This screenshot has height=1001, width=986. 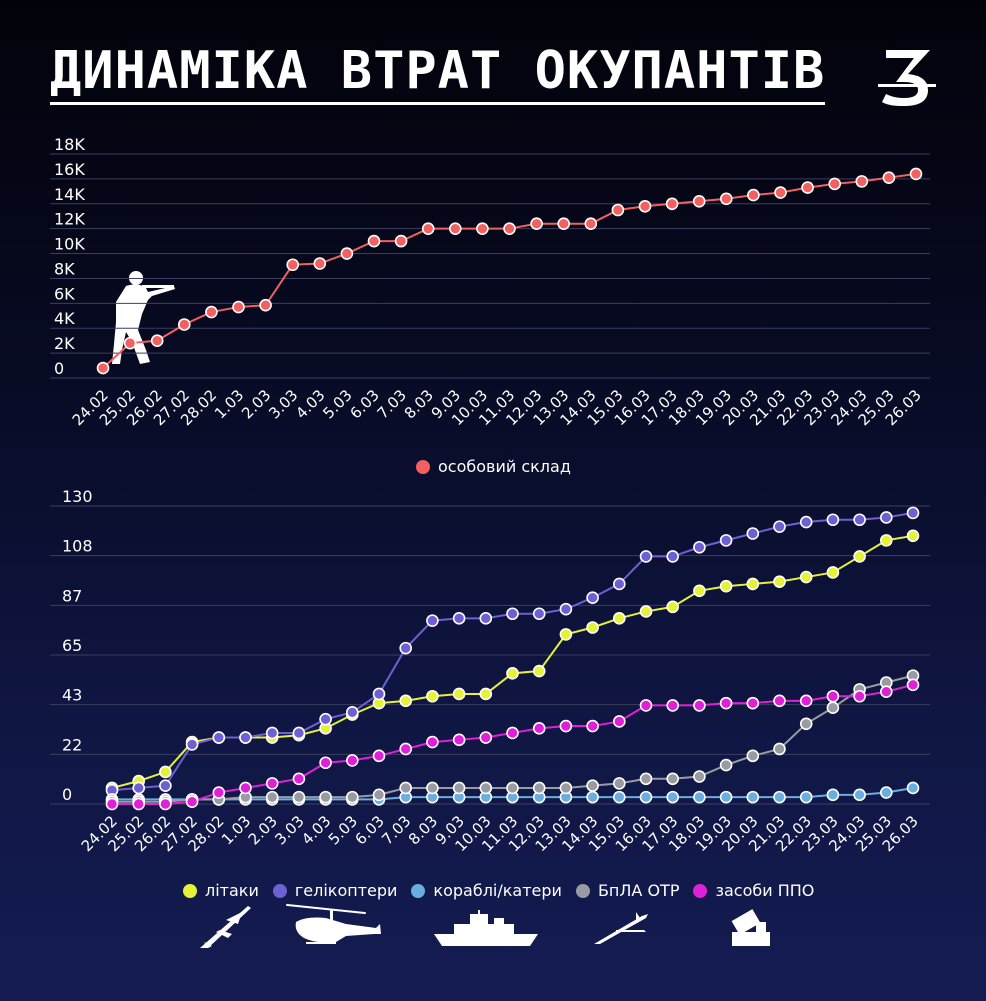 What do you see at coordinates (72, 595) in the screenshot?
I see `y-tick-label: 87` at bounding box center [72, 595].